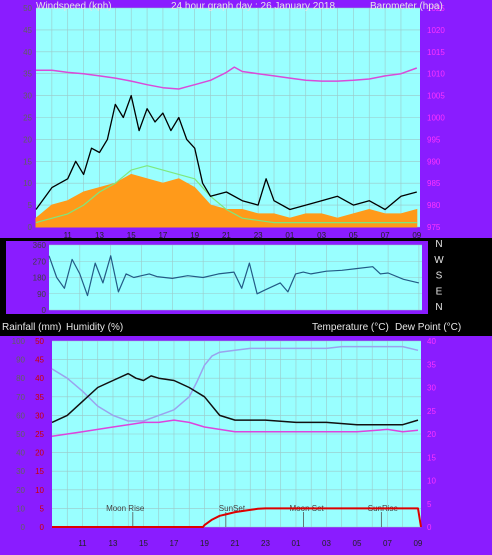 This screenshot has height=555, width=492. What do you see at coordinates (20, 378) in the screenshot?
I see `humidity-tick-label: 80` at bounding box center [20, 378].